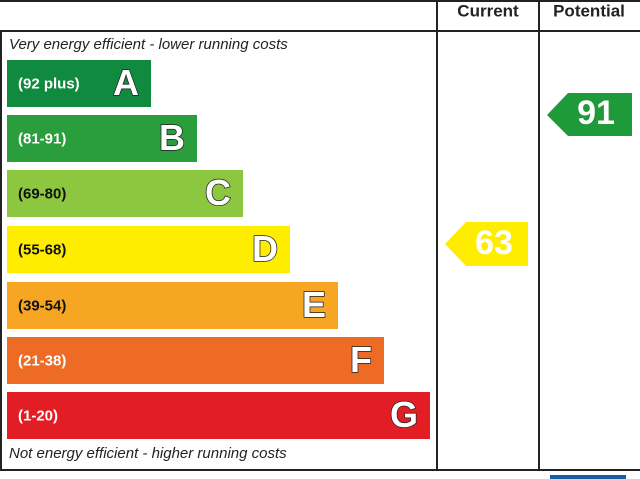 The height and width of the screenshot is (479, 640). I want to click on band-letter: B, so click(172, 137).